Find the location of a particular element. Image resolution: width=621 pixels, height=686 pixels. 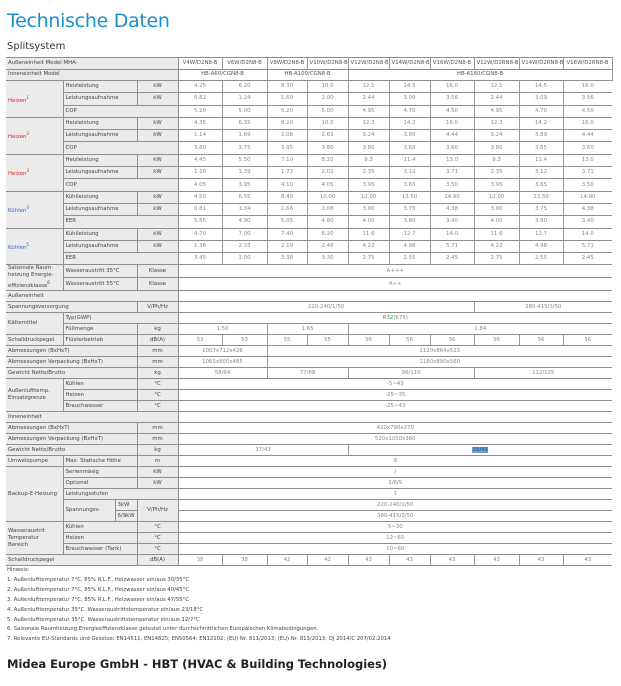

header-cell: V14W/D2N8-B is located at coordinates (410, 63).